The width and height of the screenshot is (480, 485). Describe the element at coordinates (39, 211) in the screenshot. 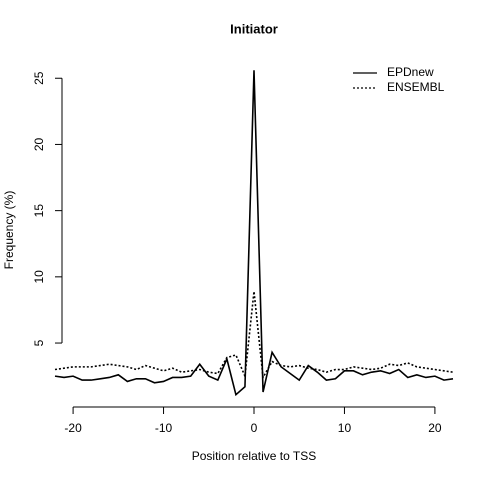

I see `y-tick-label: 15` at that location.